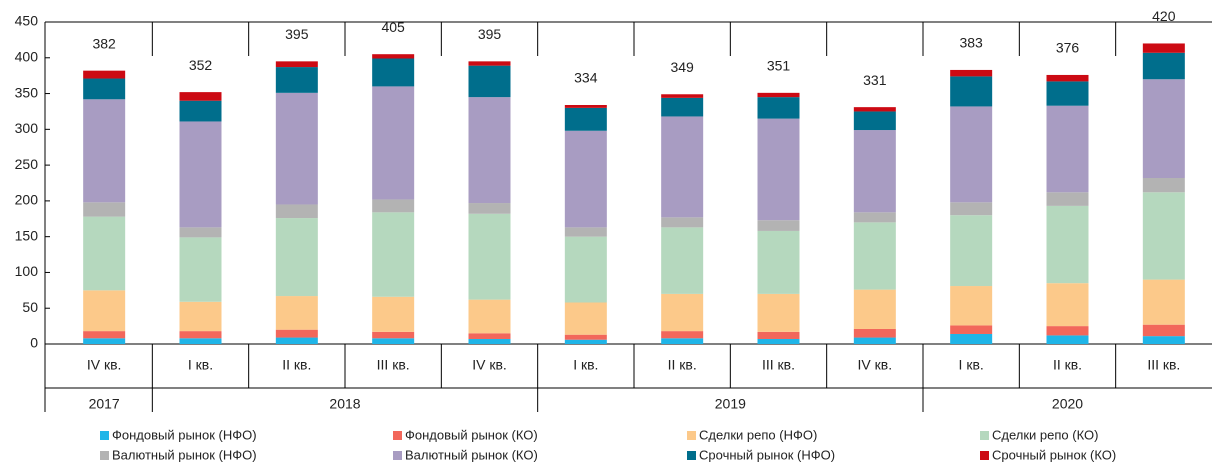  Describe the element at coordinates (682, 67) in the screenshot. I see `total-label: 349` at that location.